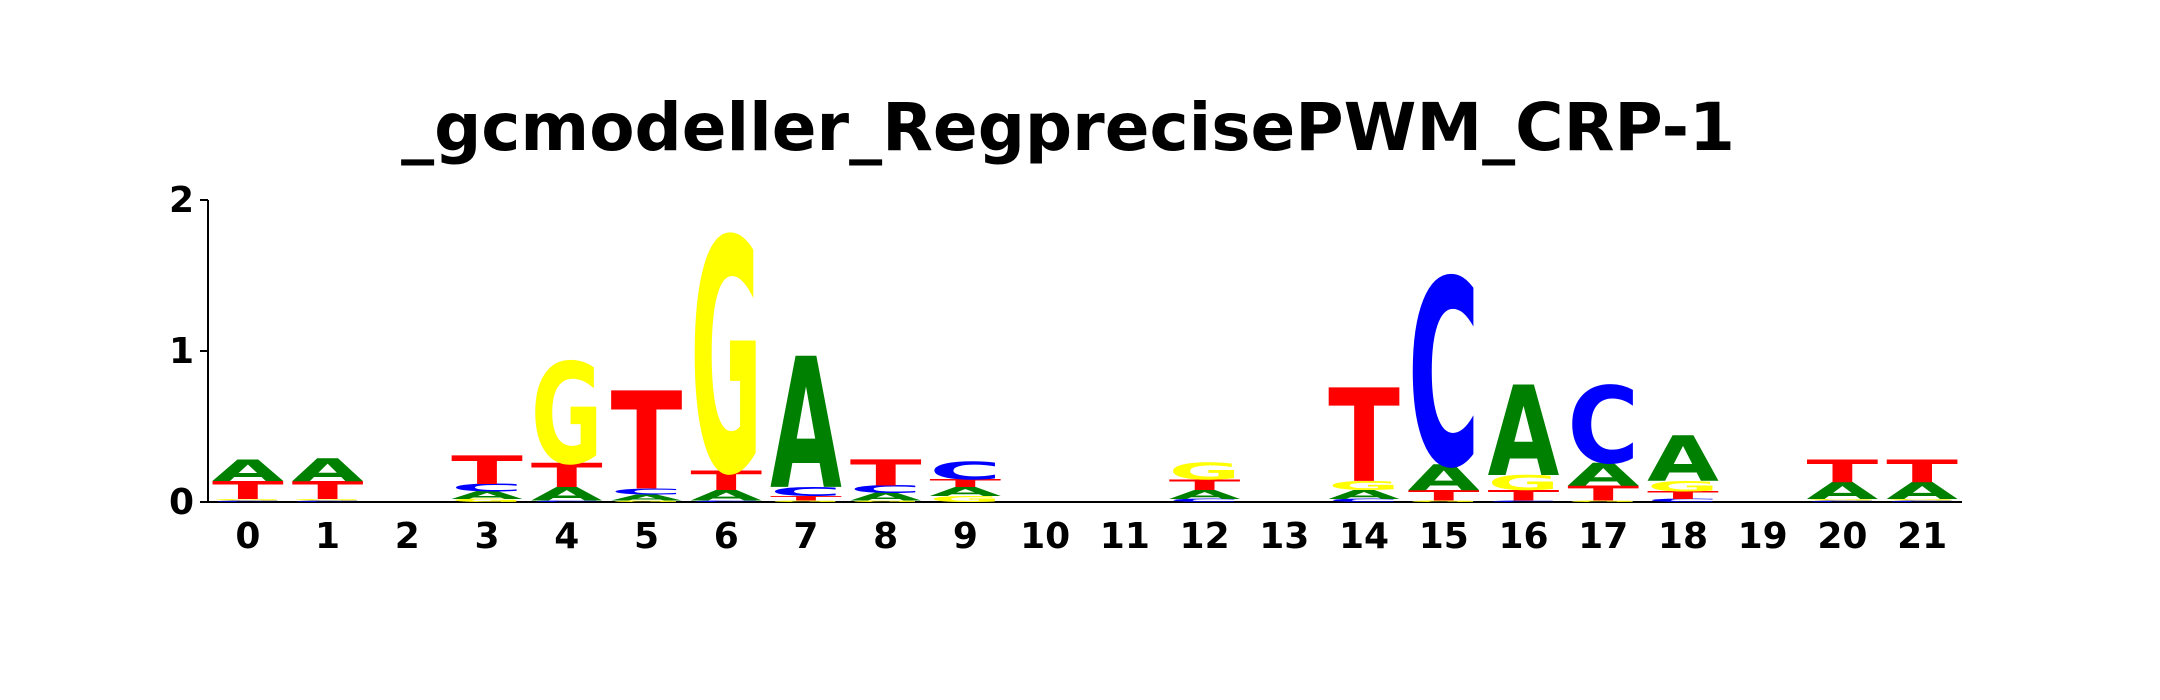 Image resolution: width=2160 pixels, height=700 pixels. I want to click on x-tick-label: 17, so click(1603, 536).